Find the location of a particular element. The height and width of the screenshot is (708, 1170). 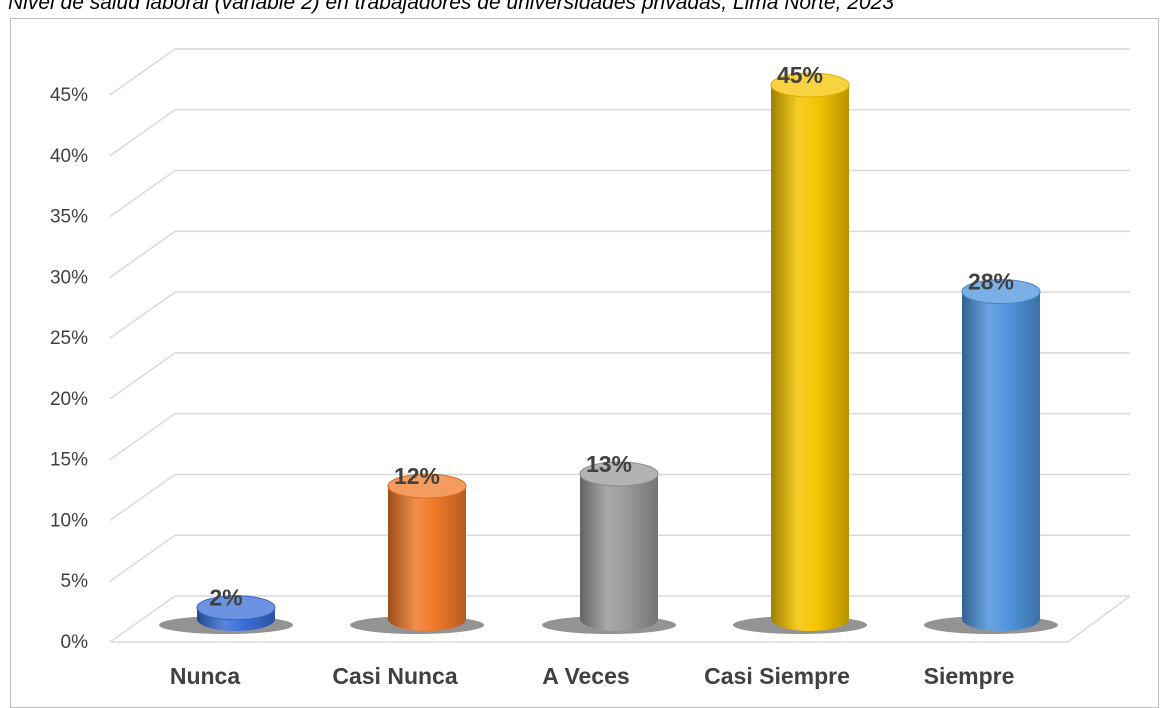

data-label: 45% is located at coordinates (800, 75).